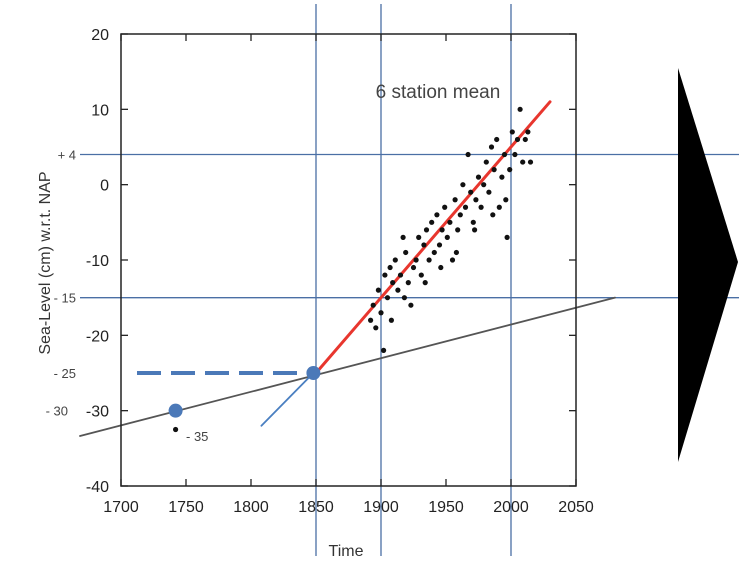  Describe the element at coordinates (100, 110) in the screenshot. I see `y-tick-label: 10` at that location.